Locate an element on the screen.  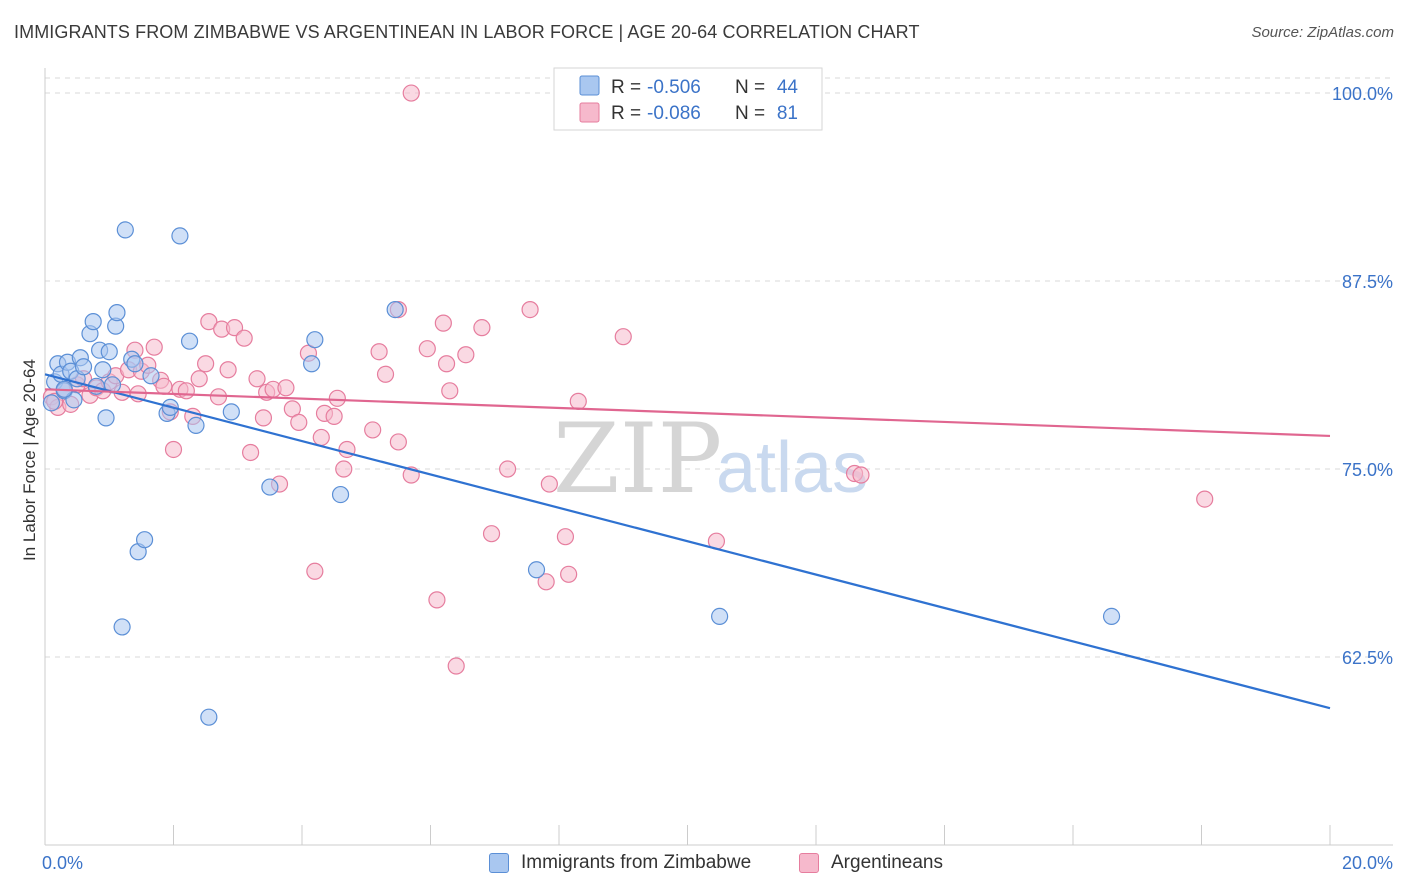
source-label: Source: ZipAtlas.com is located at coordinates (1322, 32).